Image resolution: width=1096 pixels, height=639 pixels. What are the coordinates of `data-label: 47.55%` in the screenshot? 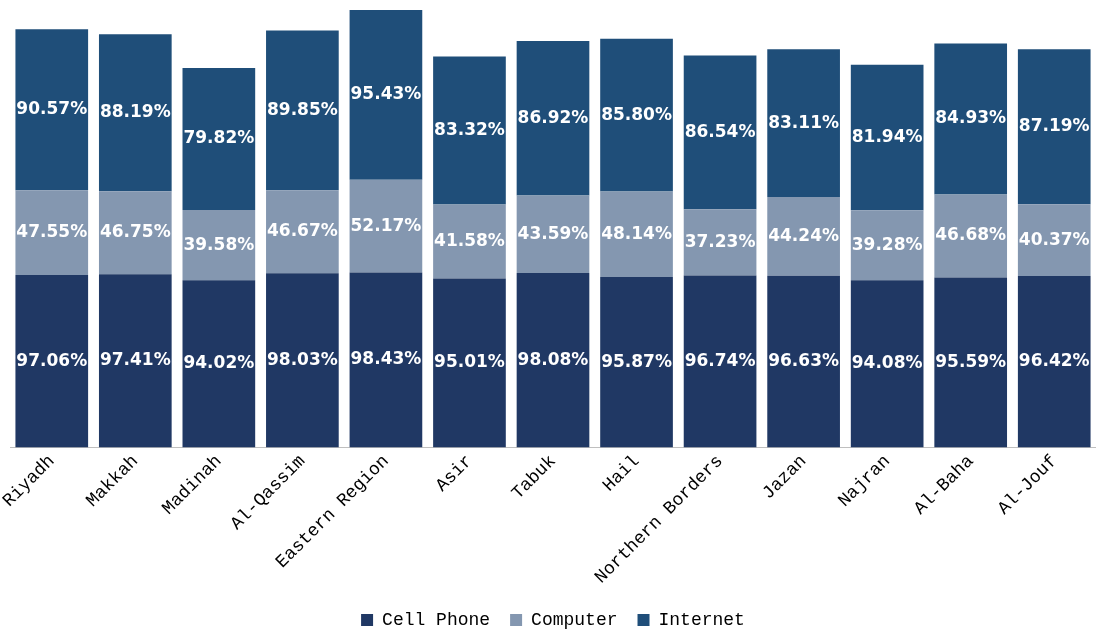 It's located at (52, 231).